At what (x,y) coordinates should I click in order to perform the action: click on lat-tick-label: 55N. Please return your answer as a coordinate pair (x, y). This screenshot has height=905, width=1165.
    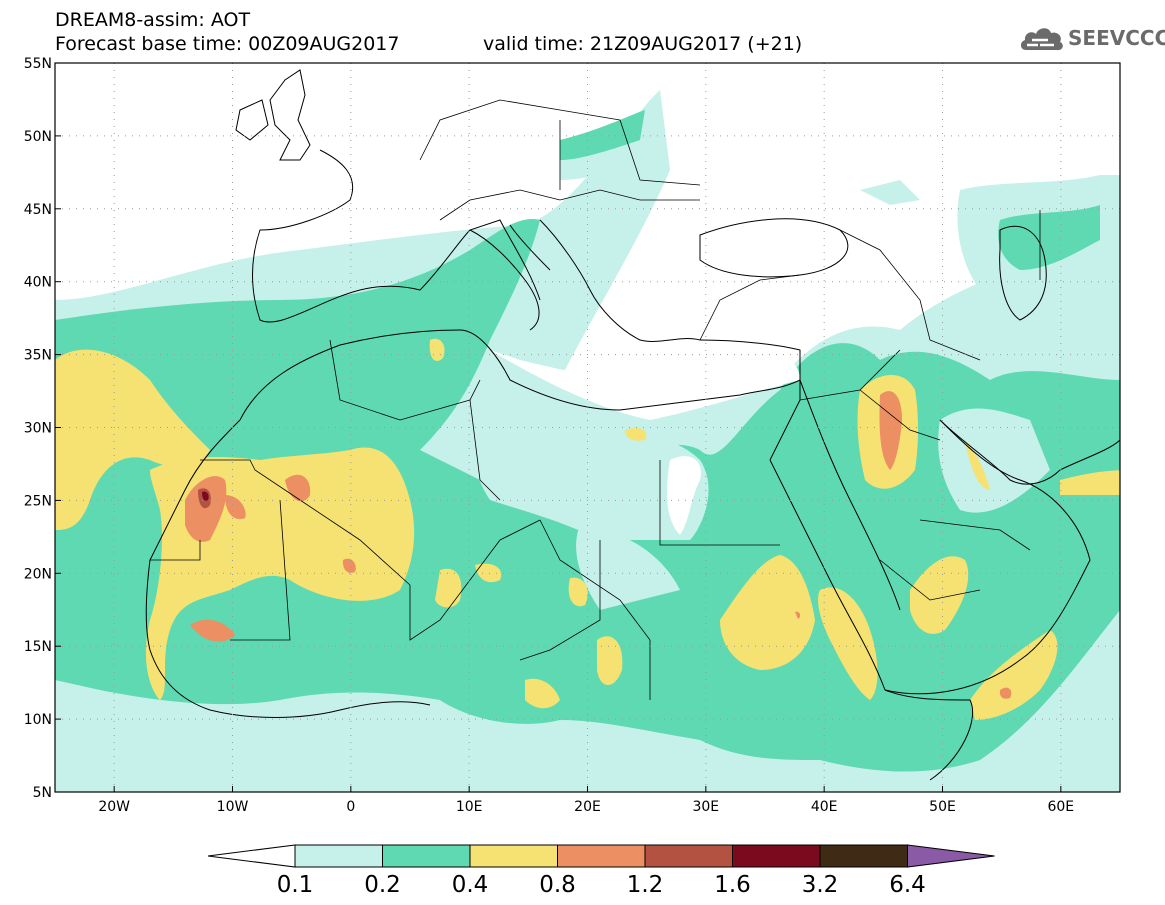
    Looking at the image, I should click on (38, 64).